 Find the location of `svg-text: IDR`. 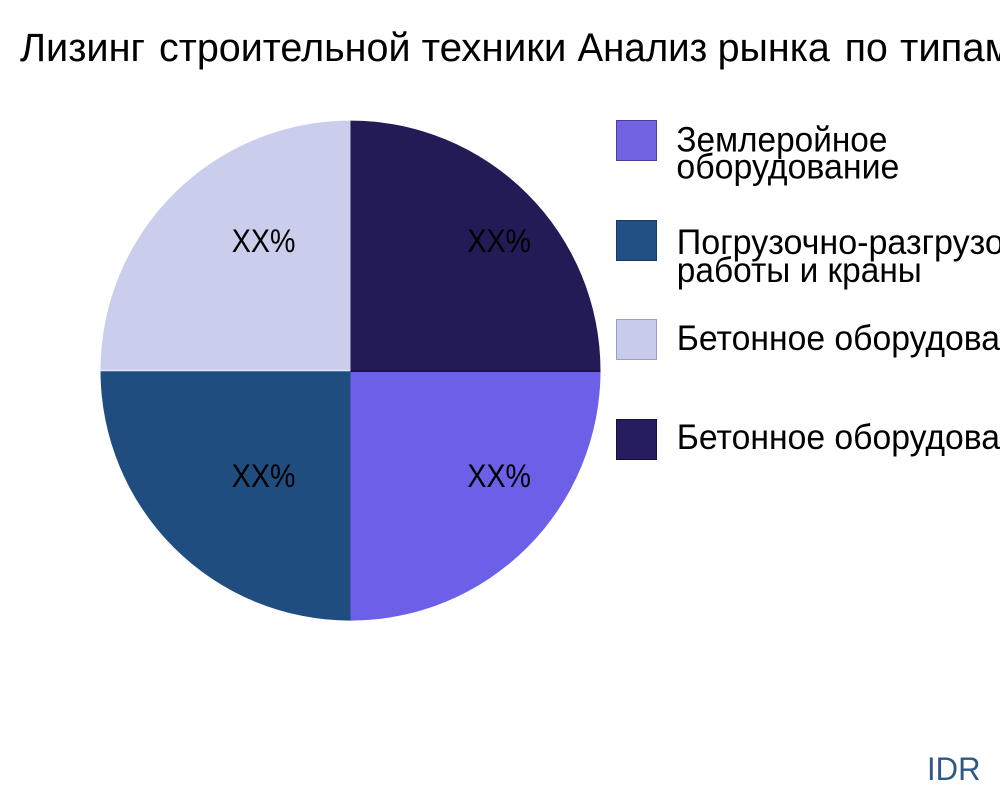

svg-text: IDR is located at coordinates (954, 769).